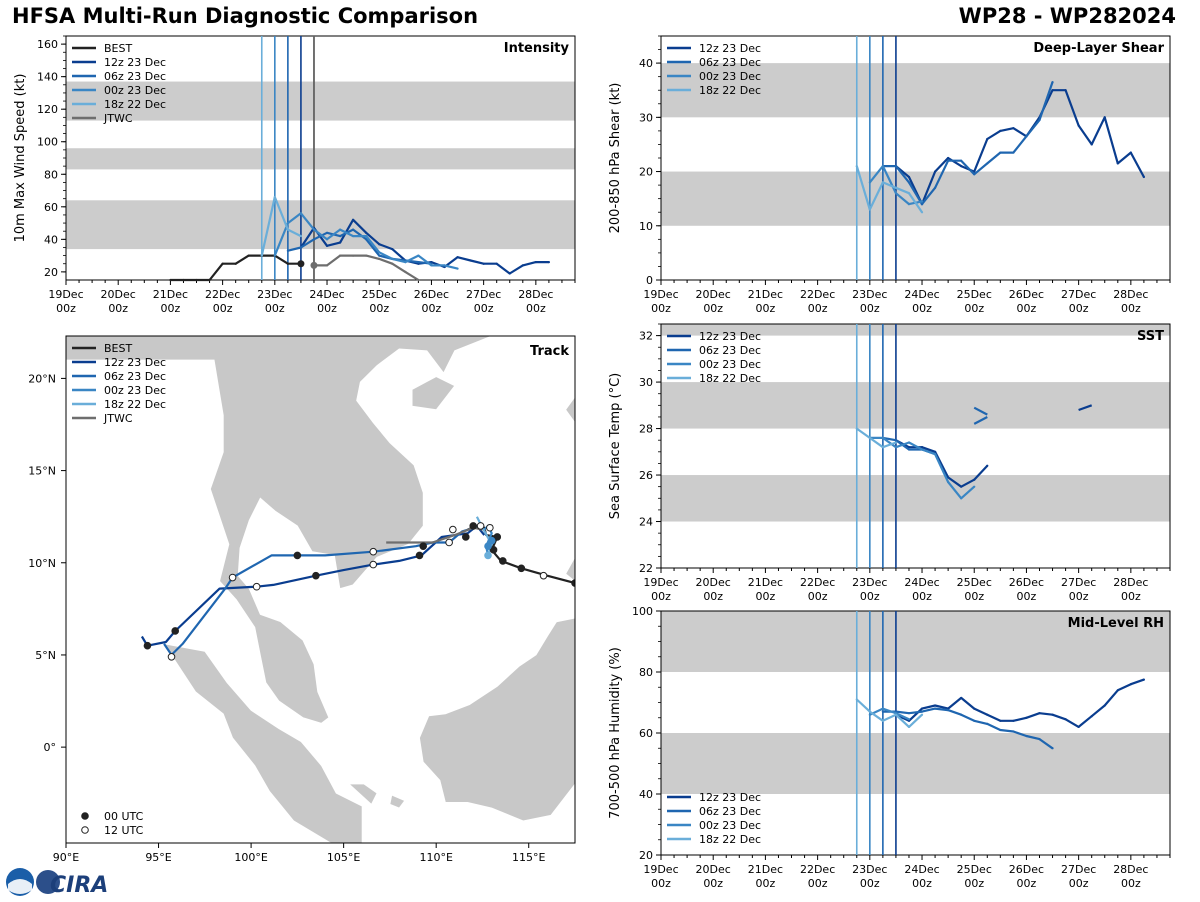 The height and width of the screenshot is (902, 1200). What do you see at coordinates (615, 446) in the screenshot?
I see `y-axis-label: Sea Surface Temp (°C)` at bounding box center [615, 446].